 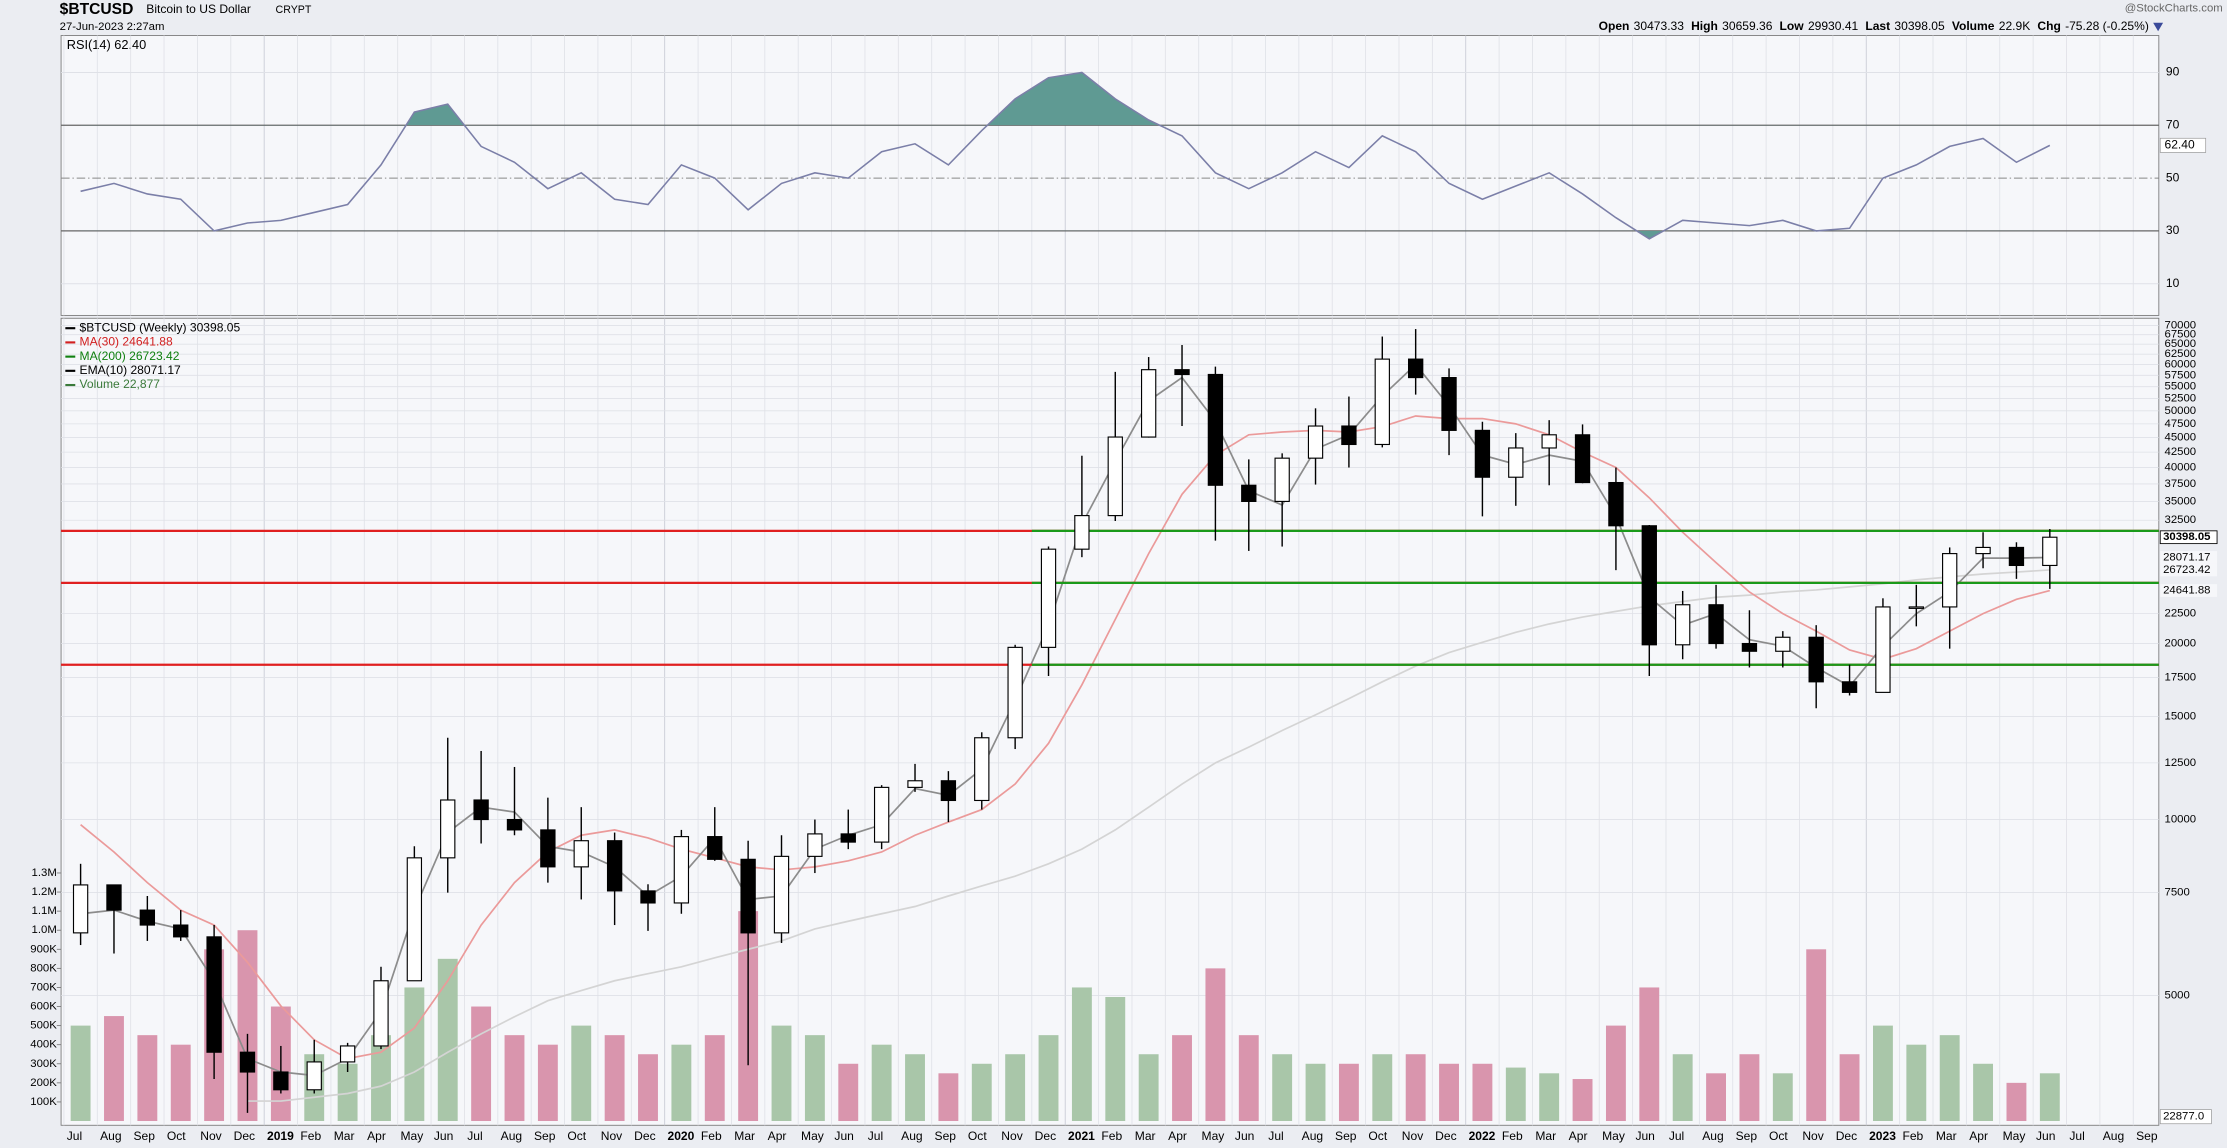 What do you see at coordinates (2181, 398) in the screenshot?
I see `y-tick-label: 52500` at bounding box center [2181, 398].